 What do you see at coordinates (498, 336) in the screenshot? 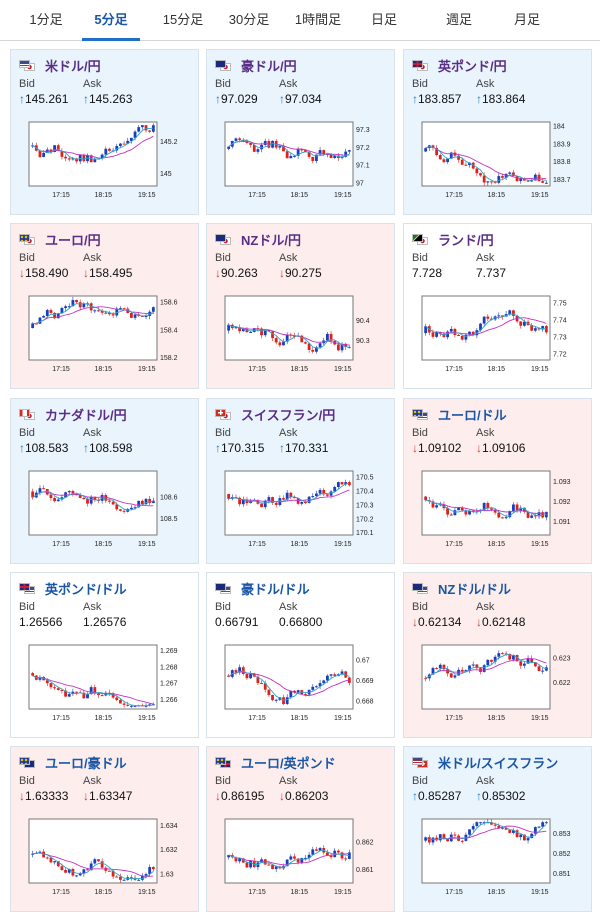
I see `mini-candlestick-chart: 7.75 7.74 7.73 7.72 17:15 18:15 19:15` at bounding box center [498, 336].